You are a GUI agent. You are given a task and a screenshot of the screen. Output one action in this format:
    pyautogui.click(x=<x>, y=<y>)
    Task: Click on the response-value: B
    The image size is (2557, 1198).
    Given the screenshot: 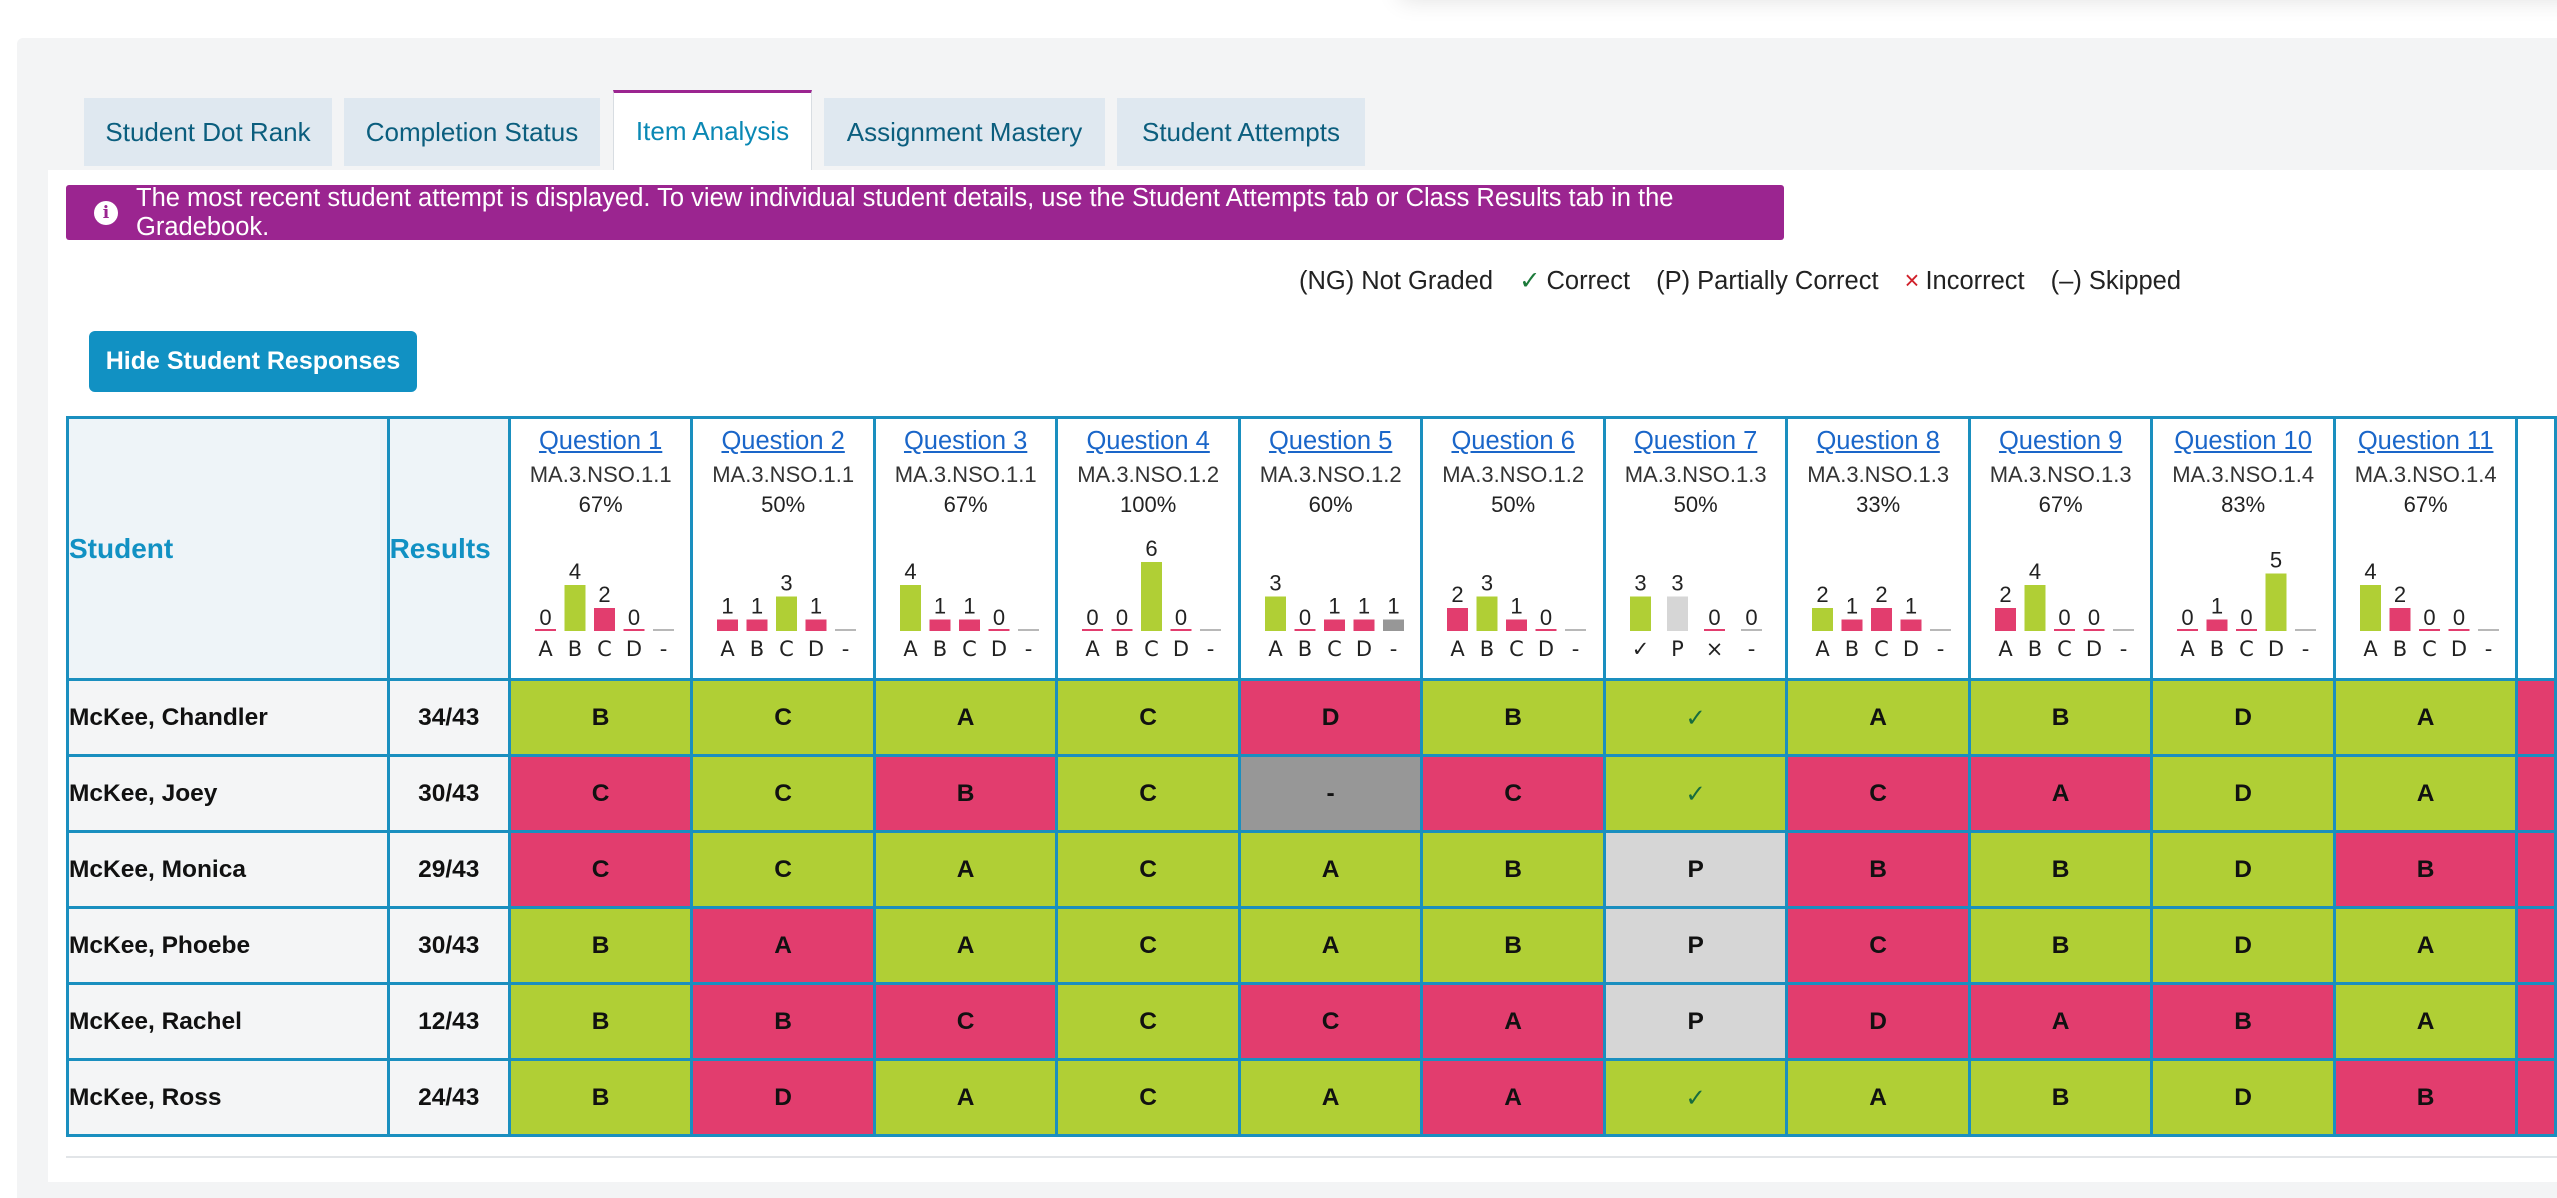 What is the action you would take?
    pyautogui.click(x=1878, y=869)
    